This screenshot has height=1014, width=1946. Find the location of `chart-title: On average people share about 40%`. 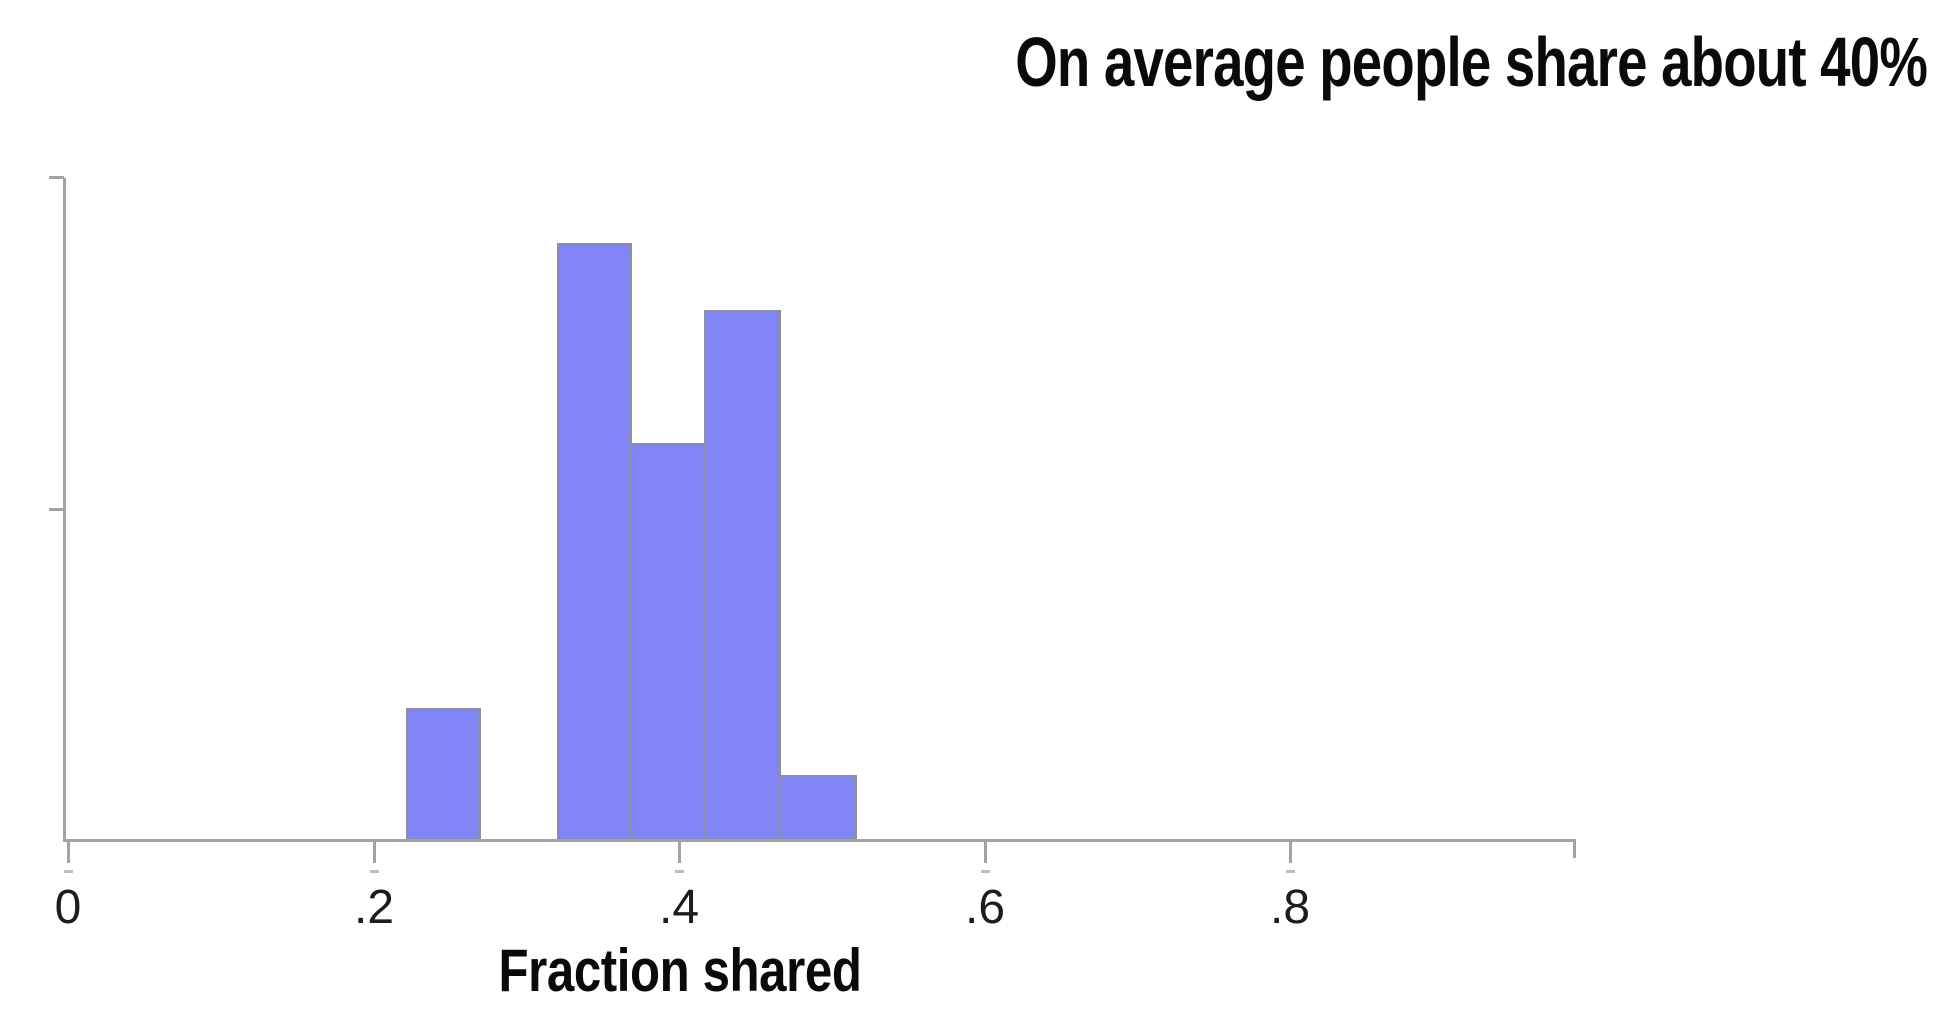

chart-title: On average people share about 40% is located at coordinates (1471, 62).